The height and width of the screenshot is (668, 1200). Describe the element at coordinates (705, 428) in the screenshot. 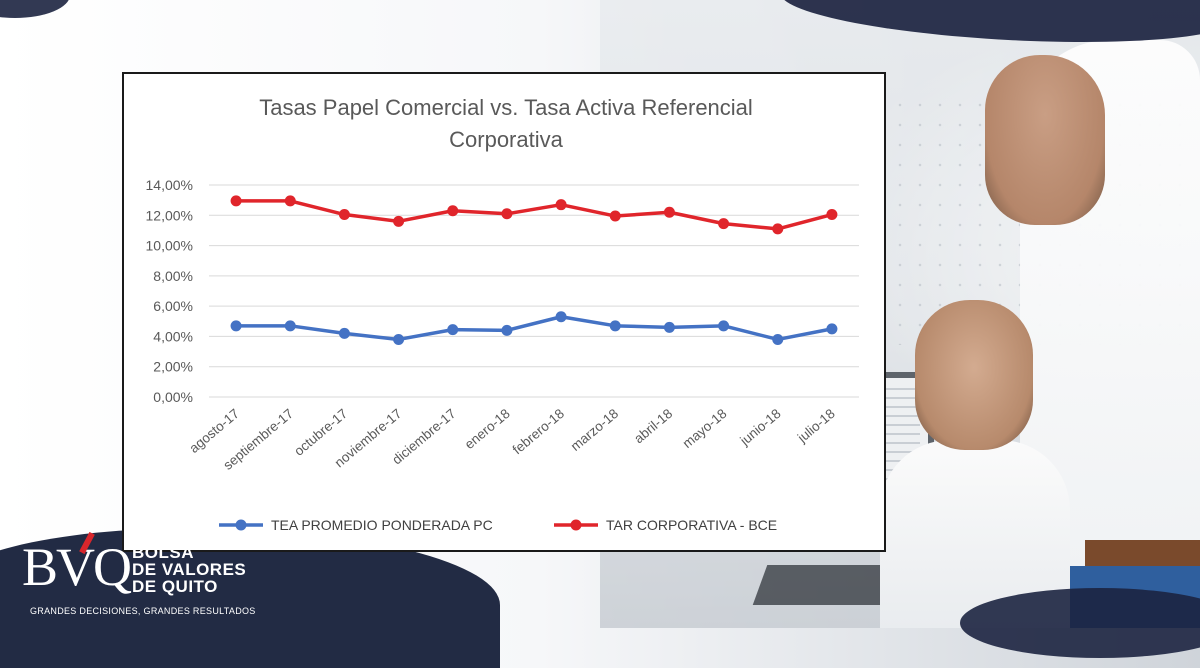

I see `x-tick-label: mayo-18` at that location.